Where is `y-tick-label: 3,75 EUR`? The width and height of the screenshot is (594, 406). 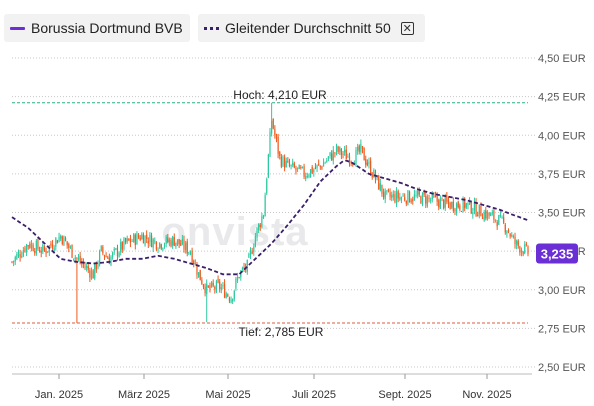
y-tick-label: 3,75 EUR is located at coordinates (562, 175).